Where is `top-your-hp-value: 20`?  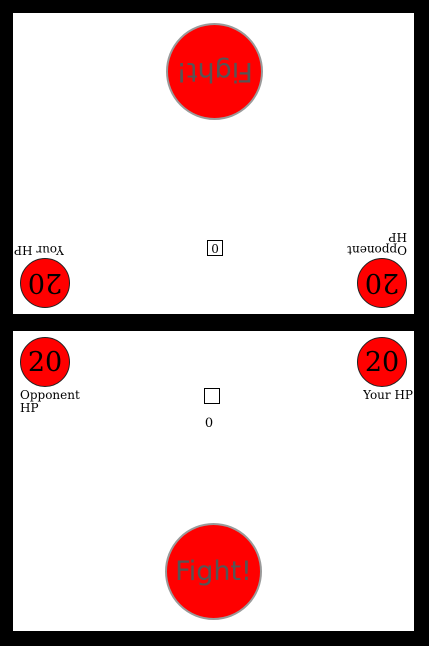 top-your-hp-value: 20 is located at coordinates (45, 283).